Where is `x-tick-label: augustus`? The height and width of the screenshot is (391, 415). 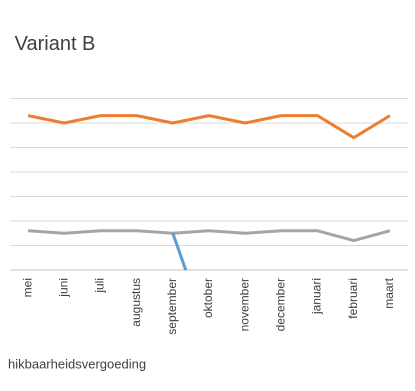 x-tick-label: augustus is located at coordinates (136, 302).